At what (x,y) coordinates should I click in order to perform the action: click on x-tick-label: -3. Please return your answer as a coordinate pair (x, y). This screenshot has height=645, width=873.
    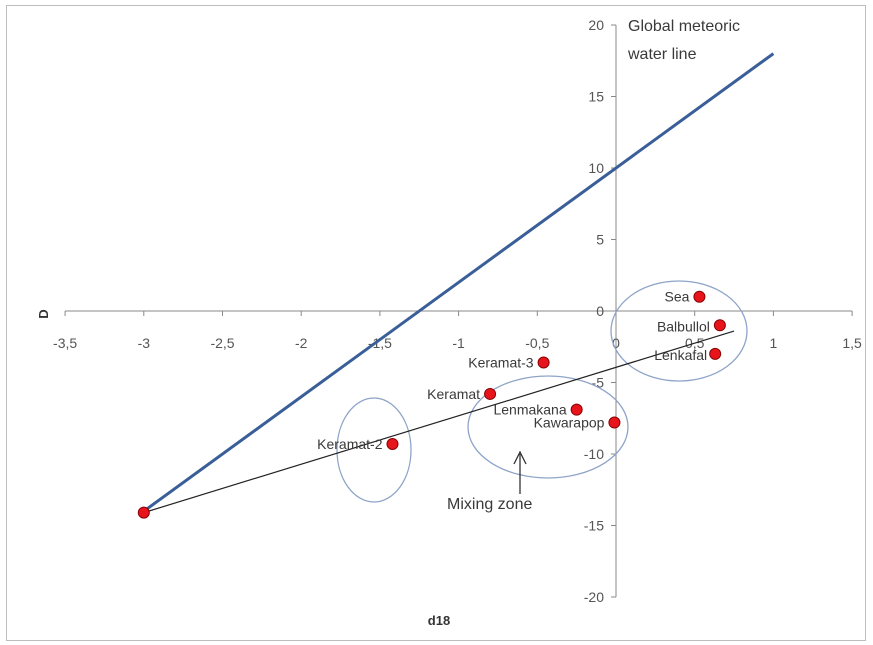
    Looking at the image, I should click on (144, 343).